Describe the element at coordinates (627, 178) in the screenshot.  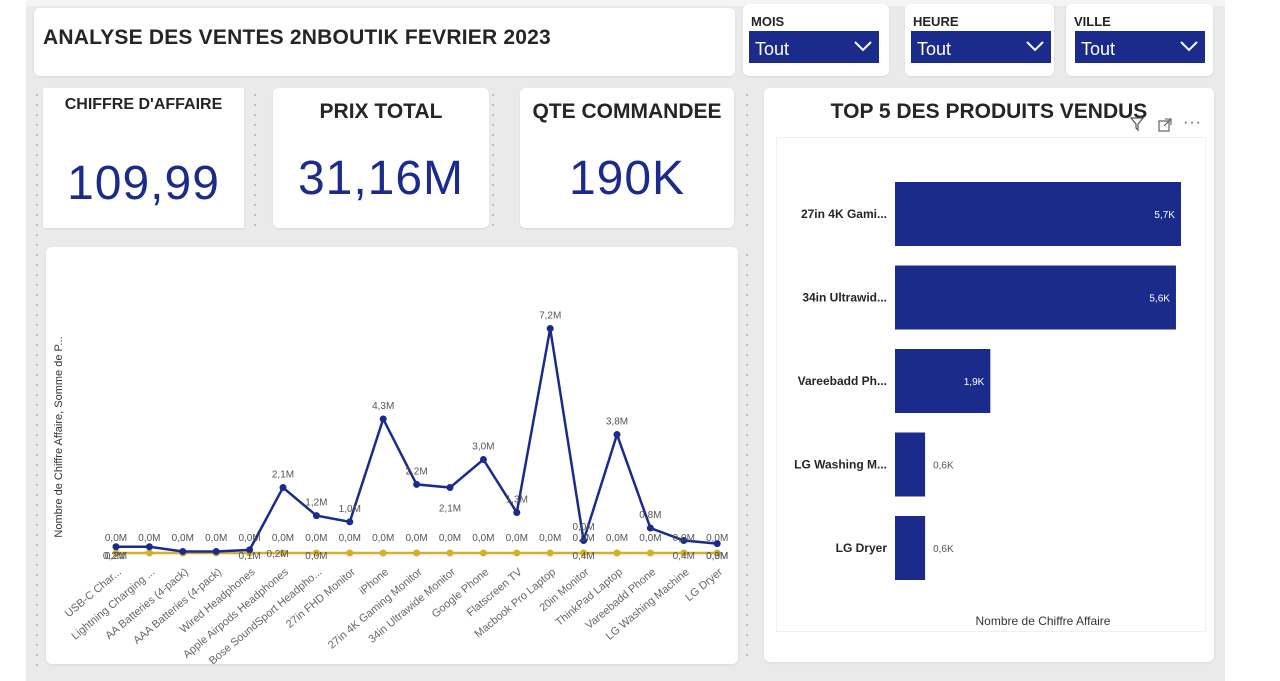
I see `kpi-value: 190K` at that location.